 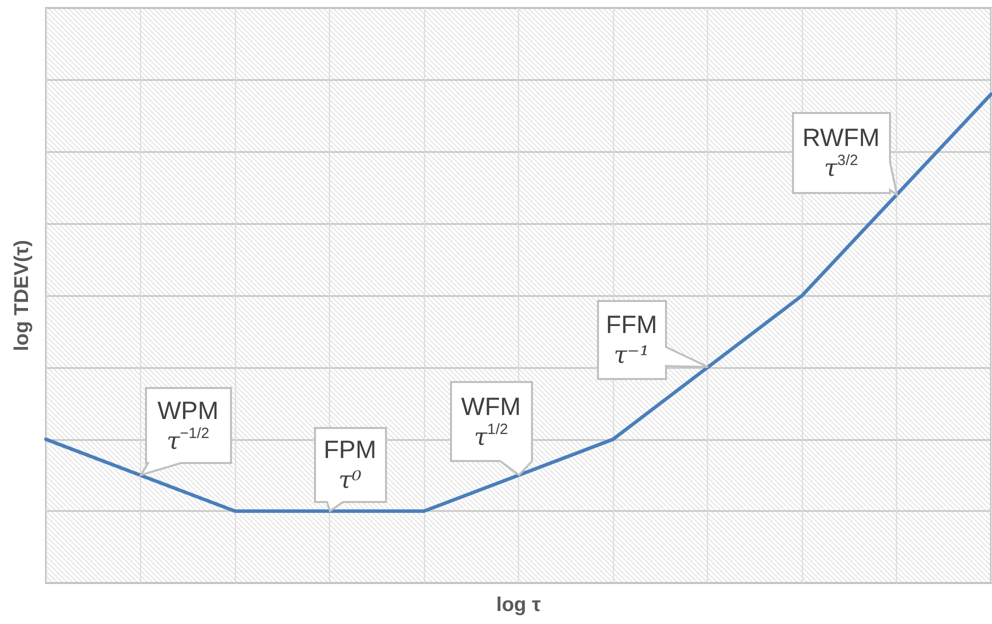 I want to click on annotation: WPM τ$^{−1/2}$, so click(x=188, y=426).